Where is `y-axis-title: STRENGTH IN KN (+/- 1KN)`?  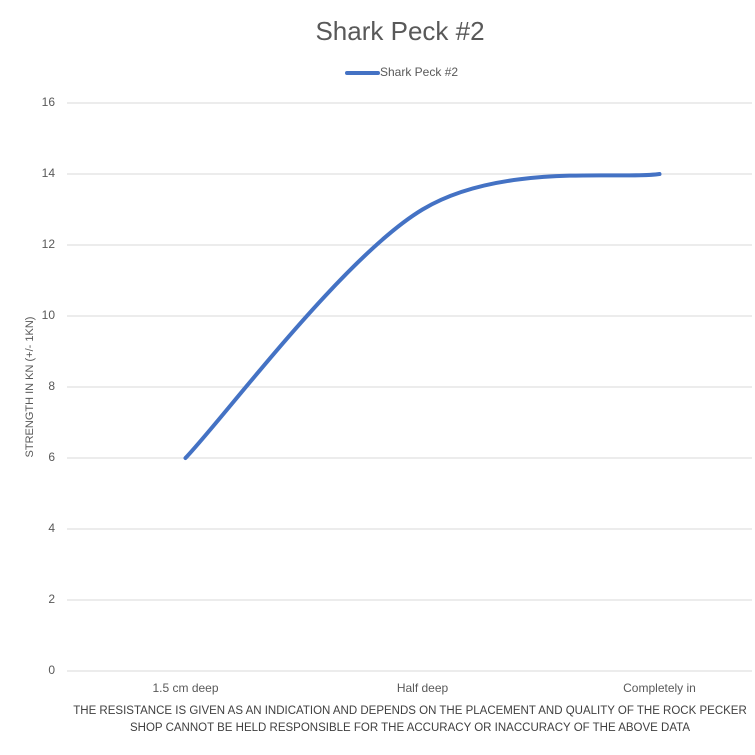
y-axis-title: STRENGTH IN KN (+/- 1KN) is located at coordinates (30, 387).